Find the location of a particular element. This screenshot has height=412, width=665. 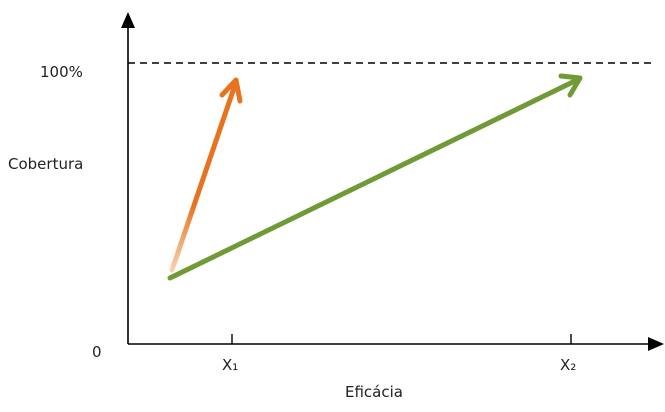

origin-label: 0 is located at coordinates (97, 352).